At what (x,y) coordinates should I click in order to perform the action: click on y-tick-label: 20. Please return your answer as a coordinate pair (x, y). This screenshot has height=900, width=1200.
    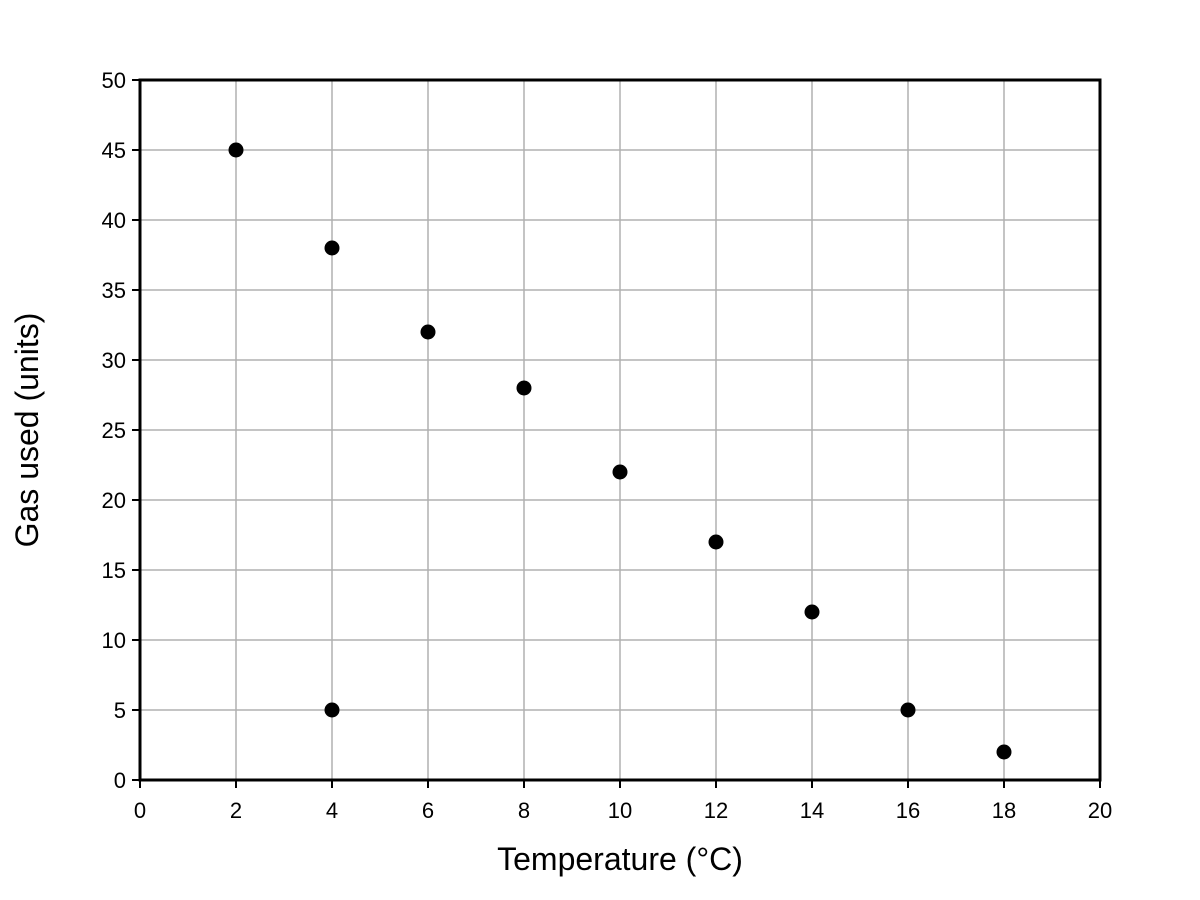
    Looking at the image, I should click on (114, 500).